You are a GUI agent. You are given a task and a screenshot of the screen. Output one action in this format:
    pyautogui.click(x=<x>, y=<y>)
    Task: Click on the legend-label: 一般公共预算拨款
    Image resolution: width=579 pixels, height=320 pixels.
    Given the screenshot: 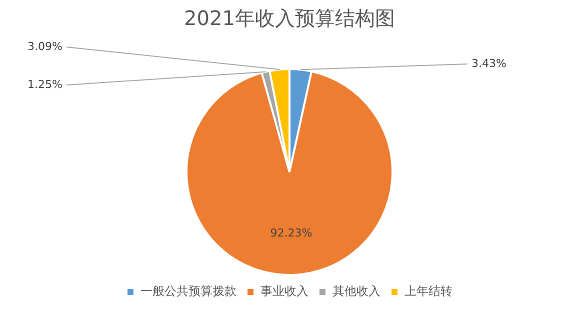 What is the action you would take?
    pyautogui.click(x=188, y=291)
    